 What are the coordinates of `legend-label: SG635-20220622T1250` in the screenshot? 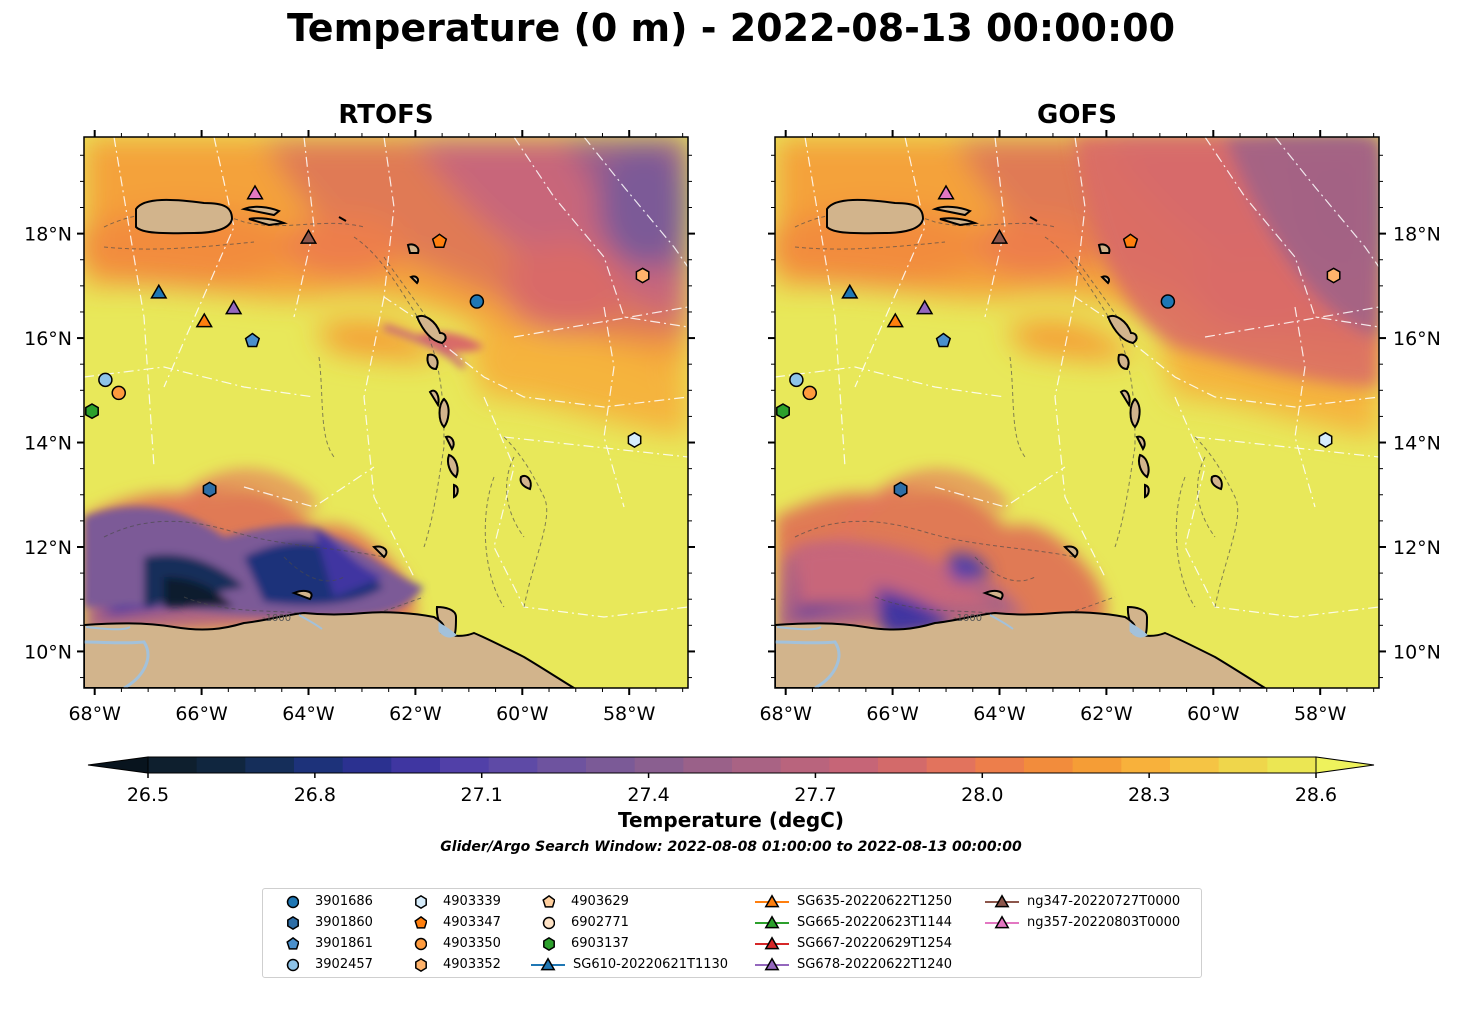 It's located at (875, 901).